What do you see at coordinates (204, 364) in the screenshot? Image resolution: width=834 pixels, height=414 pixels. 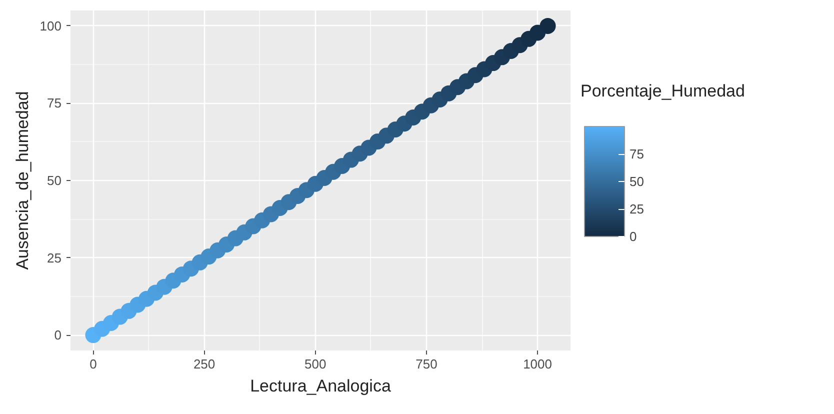 I see `x-tick-label: 250` at bounding box center [204, 364].